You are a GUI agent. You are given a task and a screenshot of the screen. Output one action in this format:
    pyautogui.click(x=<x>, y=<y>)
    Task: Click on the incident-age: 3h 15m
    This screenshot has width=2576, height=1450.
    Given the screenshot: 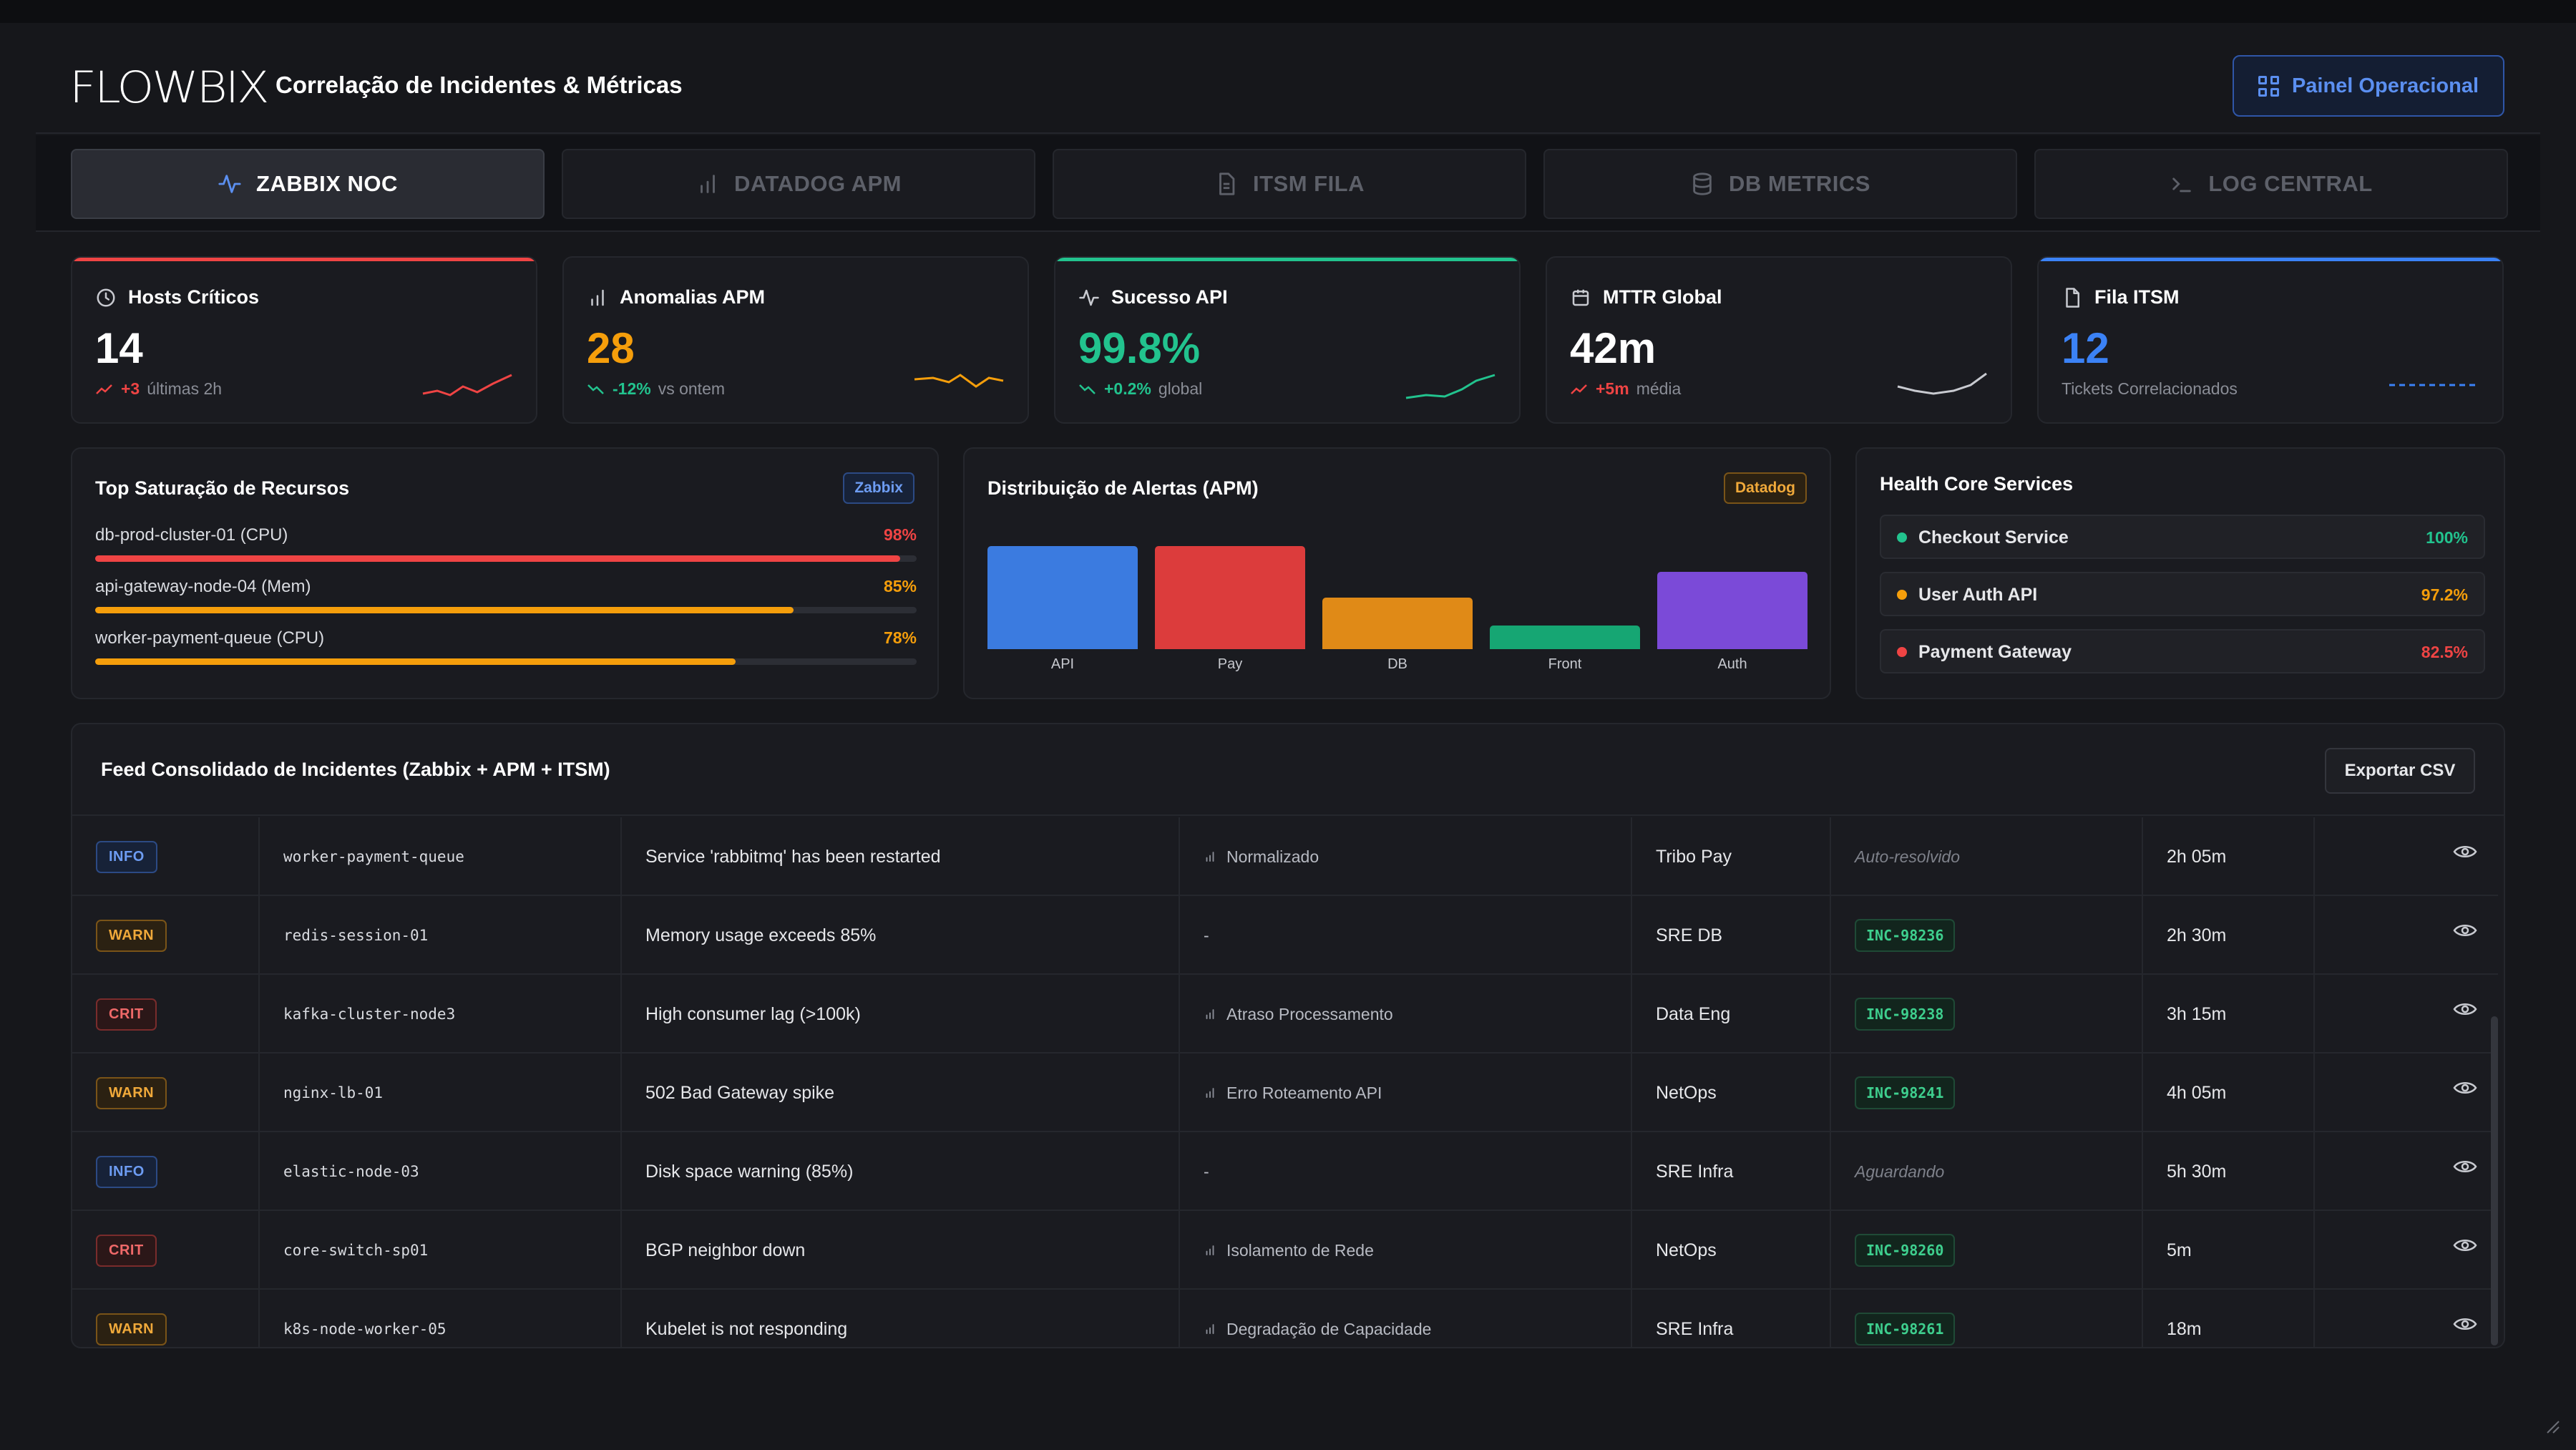 What is the action you would take?
    pyautogui.click(x=2197, y=1013)
    